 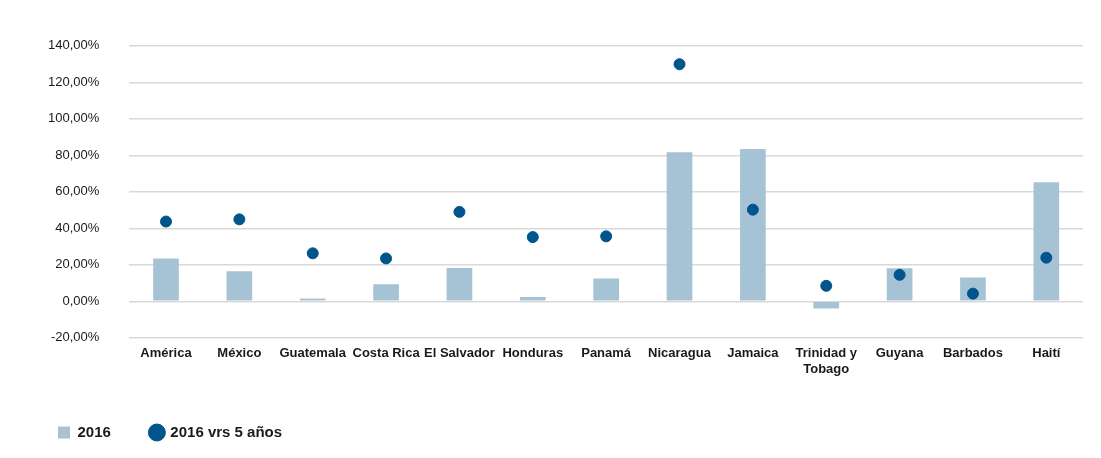 I want to click on y-tick-label: 100,00%, so click(x=73, y=118).